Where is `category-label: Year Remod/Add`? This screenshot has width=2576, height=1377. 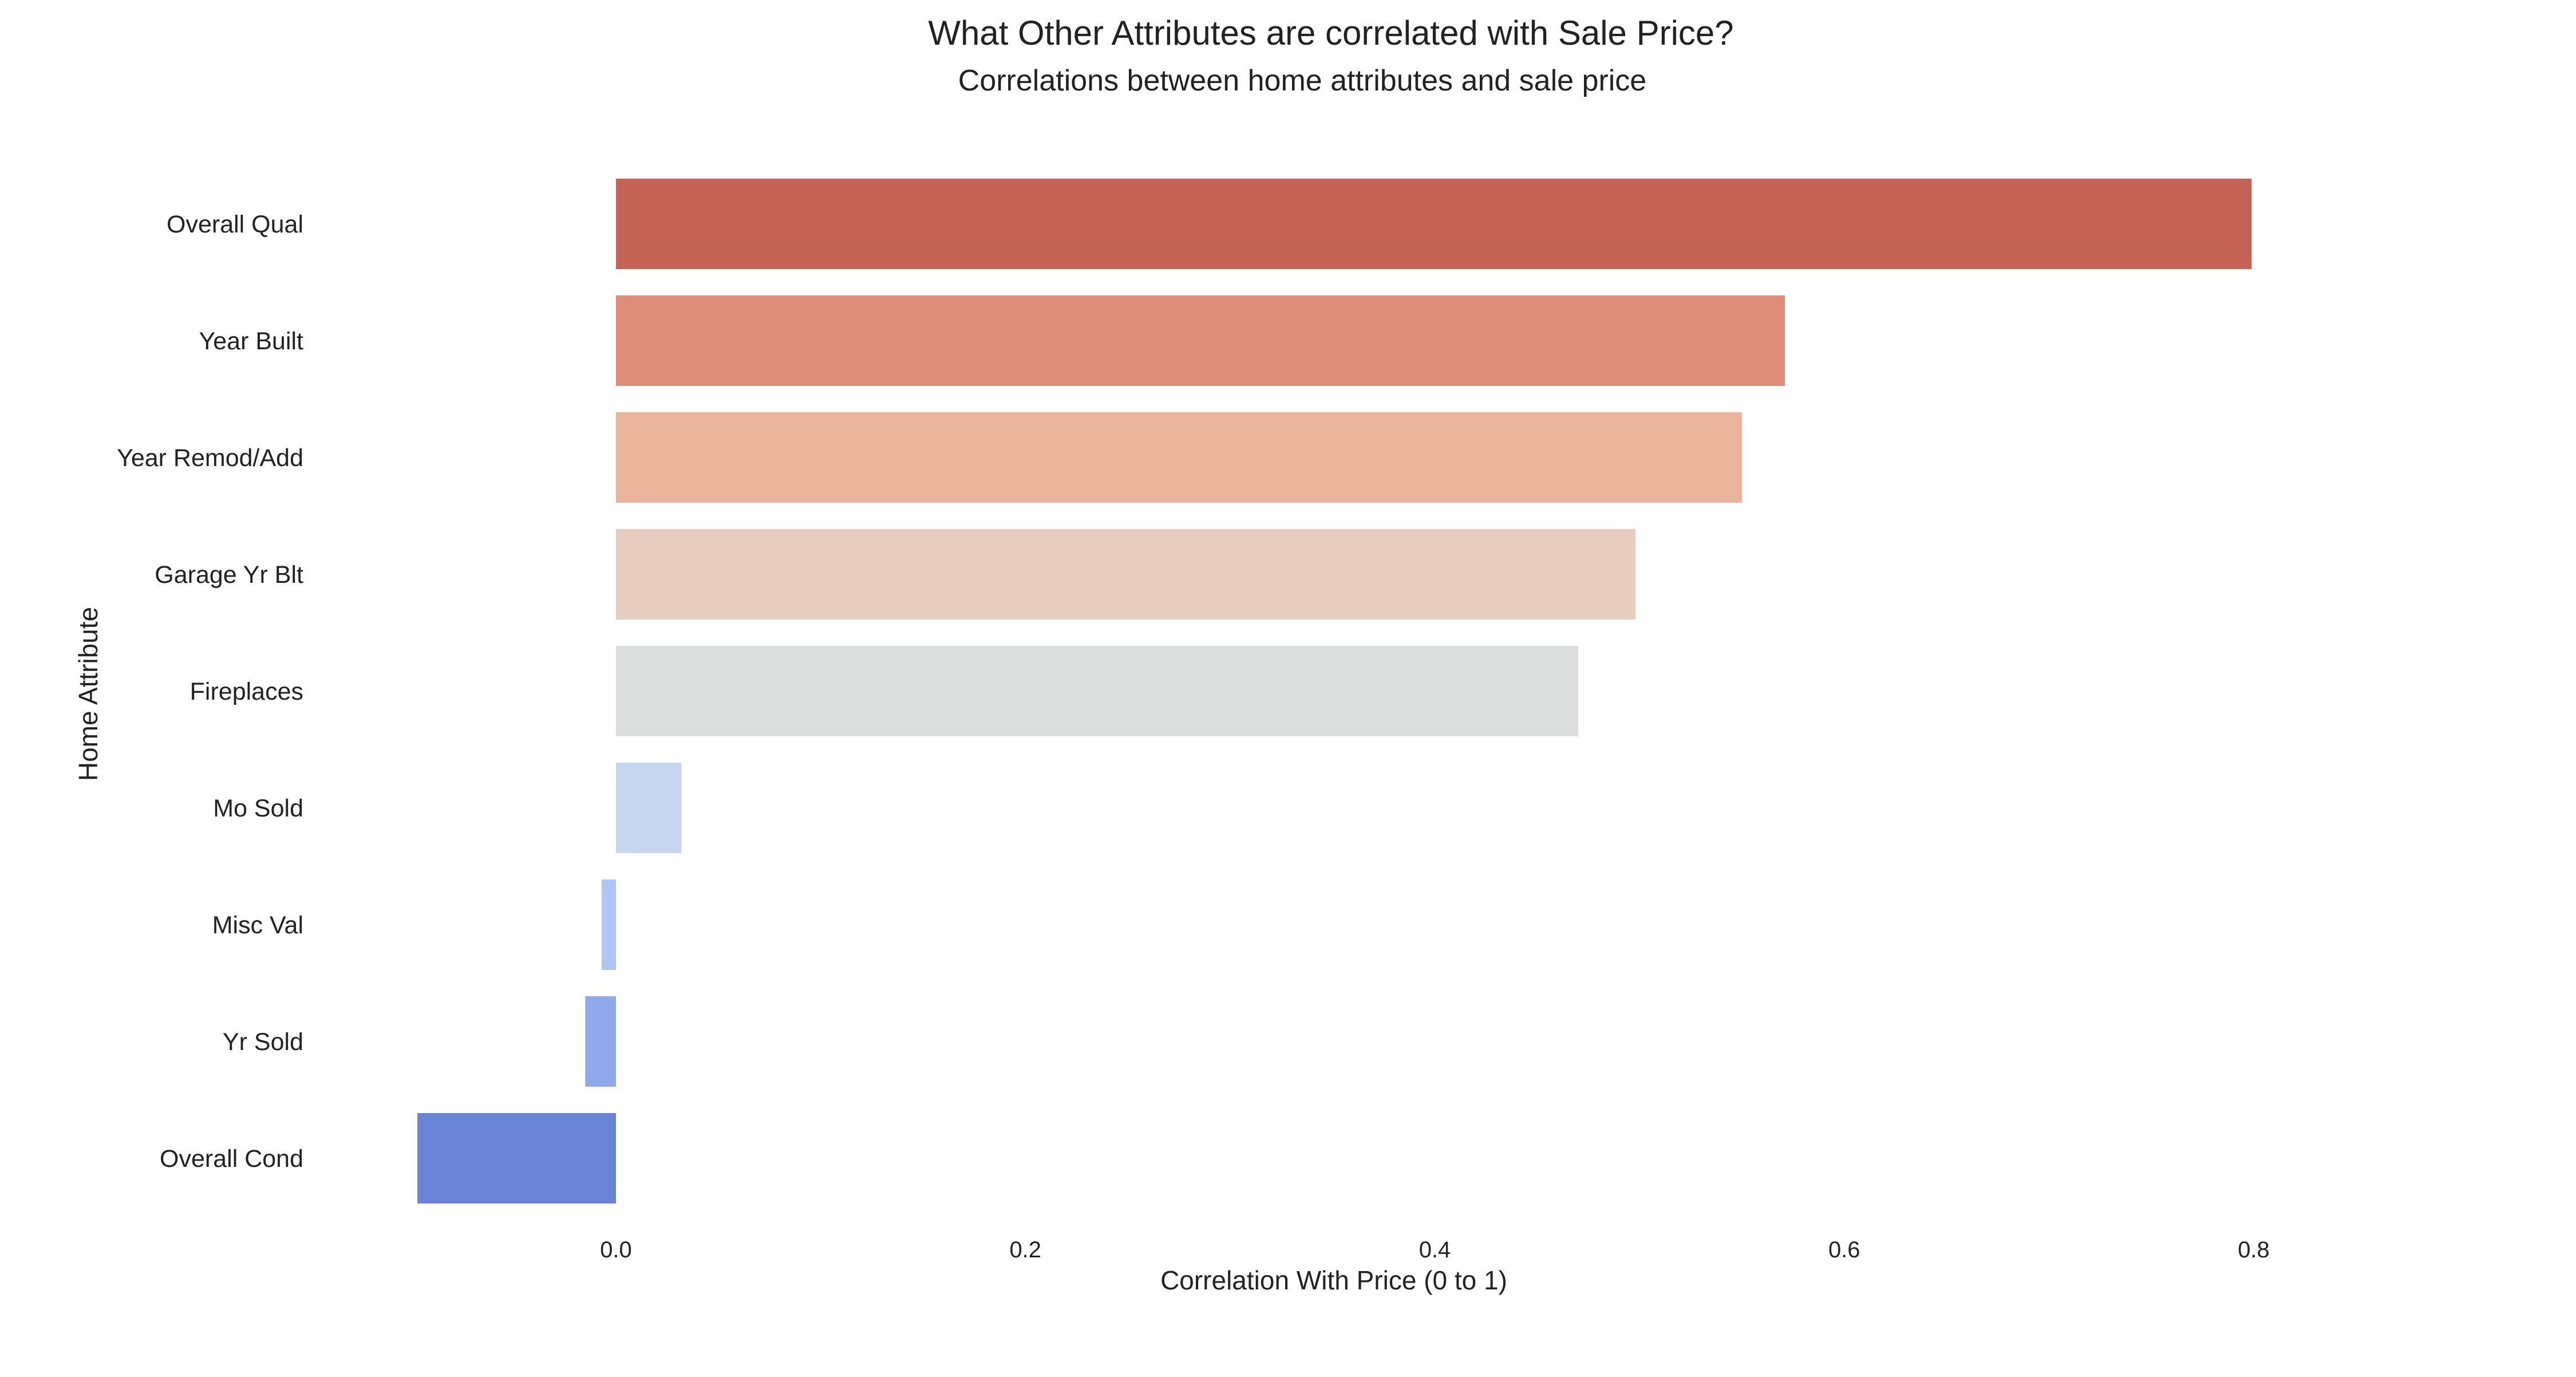 category-label: Year Remod/Add is located at coordinates (210, 458).